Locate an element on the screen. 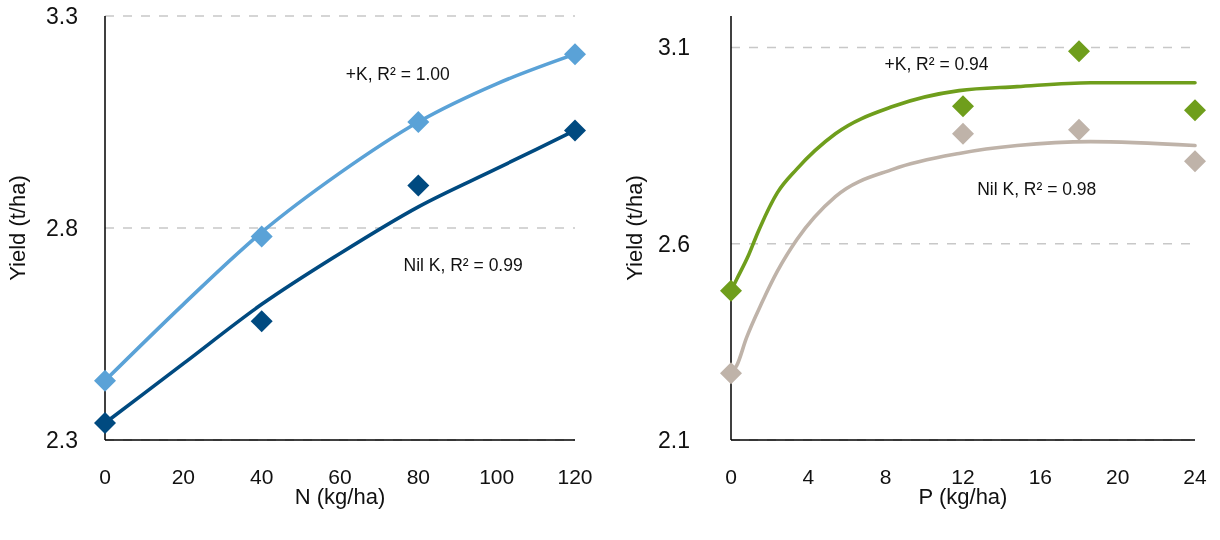  x-tick-label: 120 is located at coordinates (575, 476).